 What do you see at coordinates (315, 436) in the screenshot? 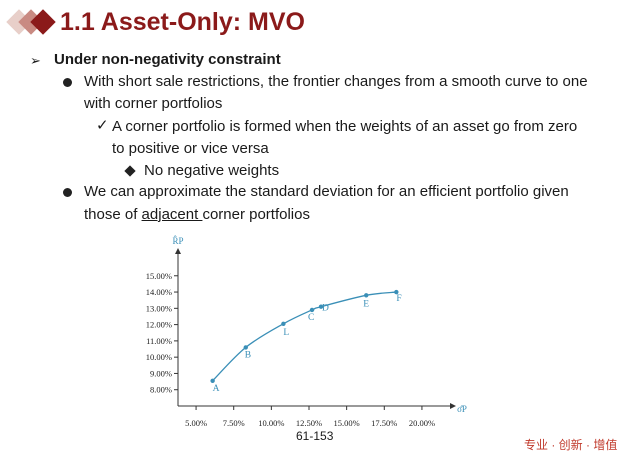
I see `page-number: 61-153` at bounding box center [315, 436].